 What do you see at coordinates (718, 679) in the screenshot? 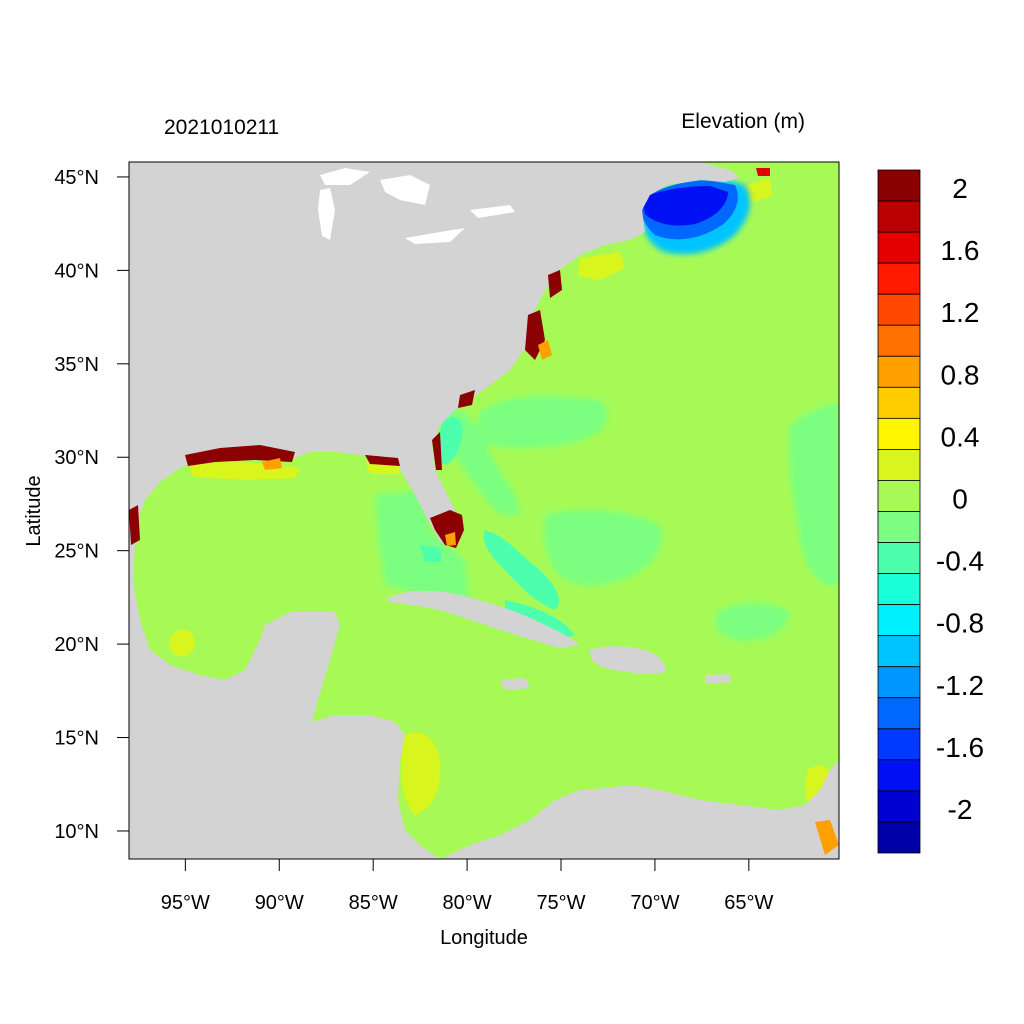
I see `puerto-rico` at bounding box center [718, 679].